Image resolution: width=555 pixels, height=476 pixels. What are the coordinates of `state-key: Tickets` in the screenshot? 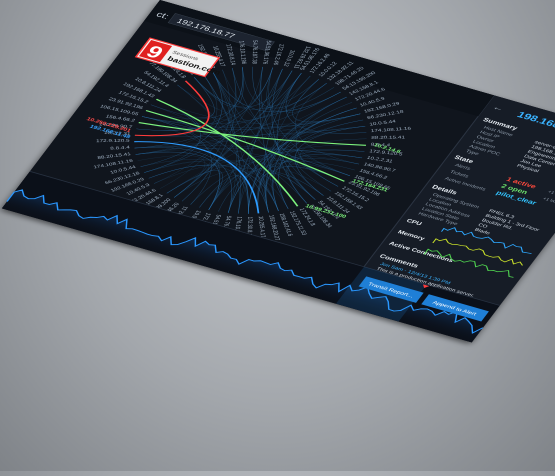 It's located at (458, 174).